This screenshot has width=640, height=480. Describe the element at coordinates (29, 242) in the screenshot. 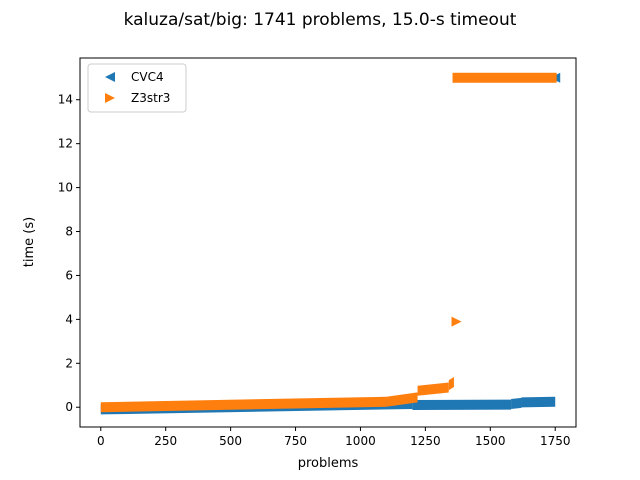

I see `y-axis-label: time (s)` at that location.